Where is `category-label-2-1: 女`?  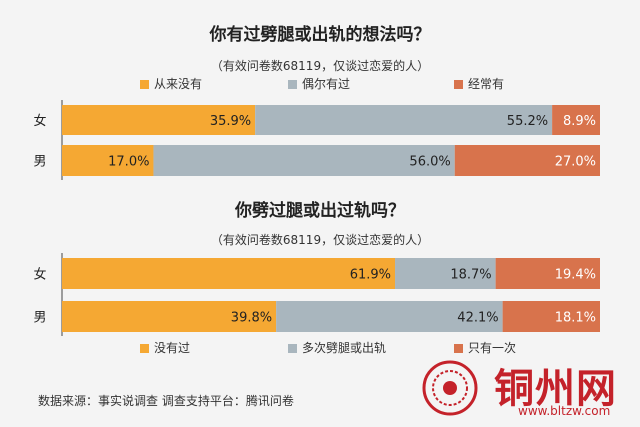 category-label-2-1: 女 is located at coordinates (39, 275).